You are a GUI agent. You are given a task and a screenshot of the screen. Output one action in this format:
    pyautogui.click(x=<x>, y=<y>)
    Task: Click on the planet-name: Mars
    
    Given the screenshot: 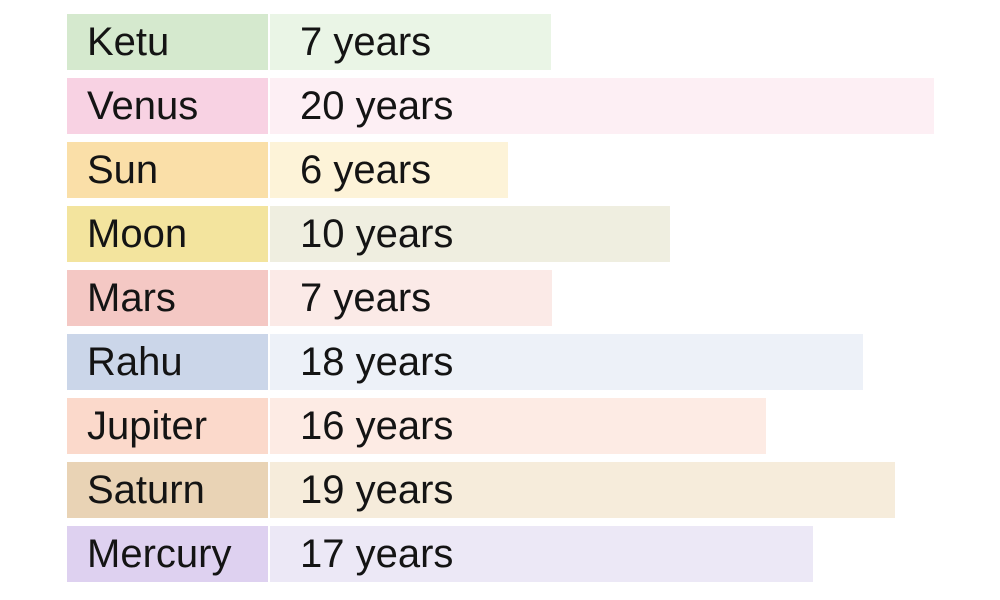 What is the action you would take?
    pyautogui.click(x=131, y=298)
    